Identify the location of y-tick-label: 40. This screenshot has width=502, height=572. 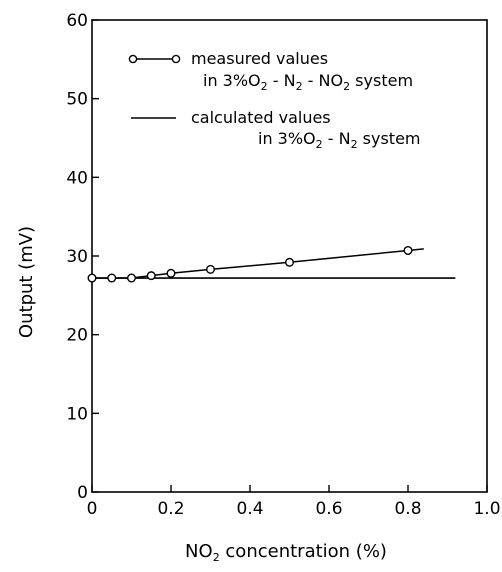
(77, 178).